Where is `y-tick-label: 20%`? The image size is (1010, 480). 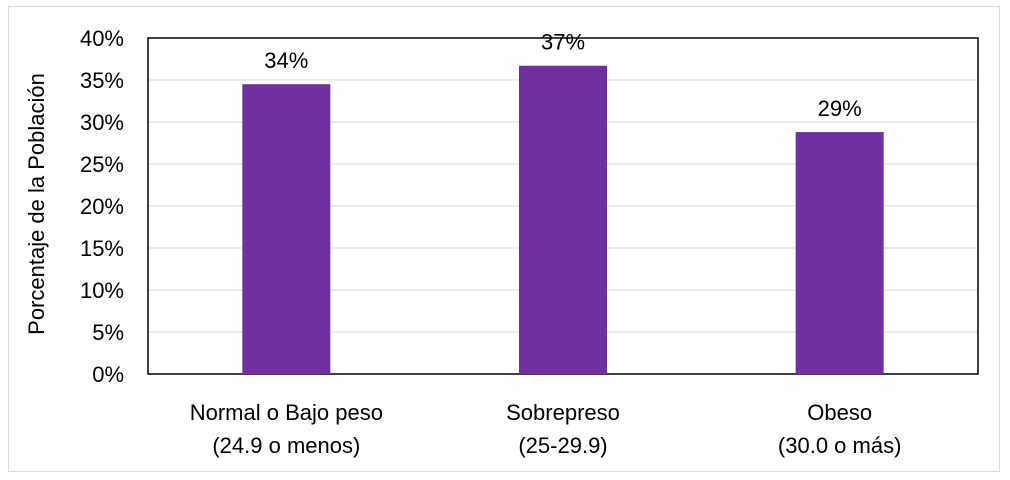 y-tick-label: 20% is located at coordinates (102, 206).